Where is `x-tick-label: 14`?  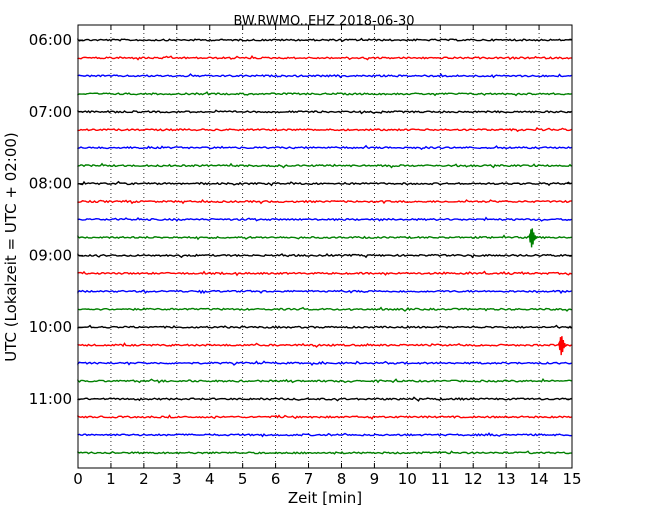
x-tick-label: 14 is located at coordinates (539, 479).